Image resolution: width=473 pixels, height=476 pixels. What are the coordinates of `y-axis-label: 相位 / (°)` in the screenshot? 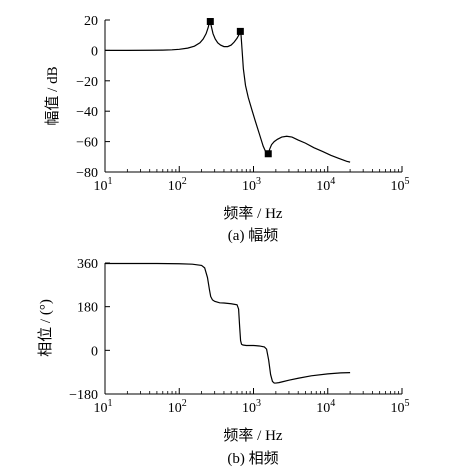 It's located at (45, 328).